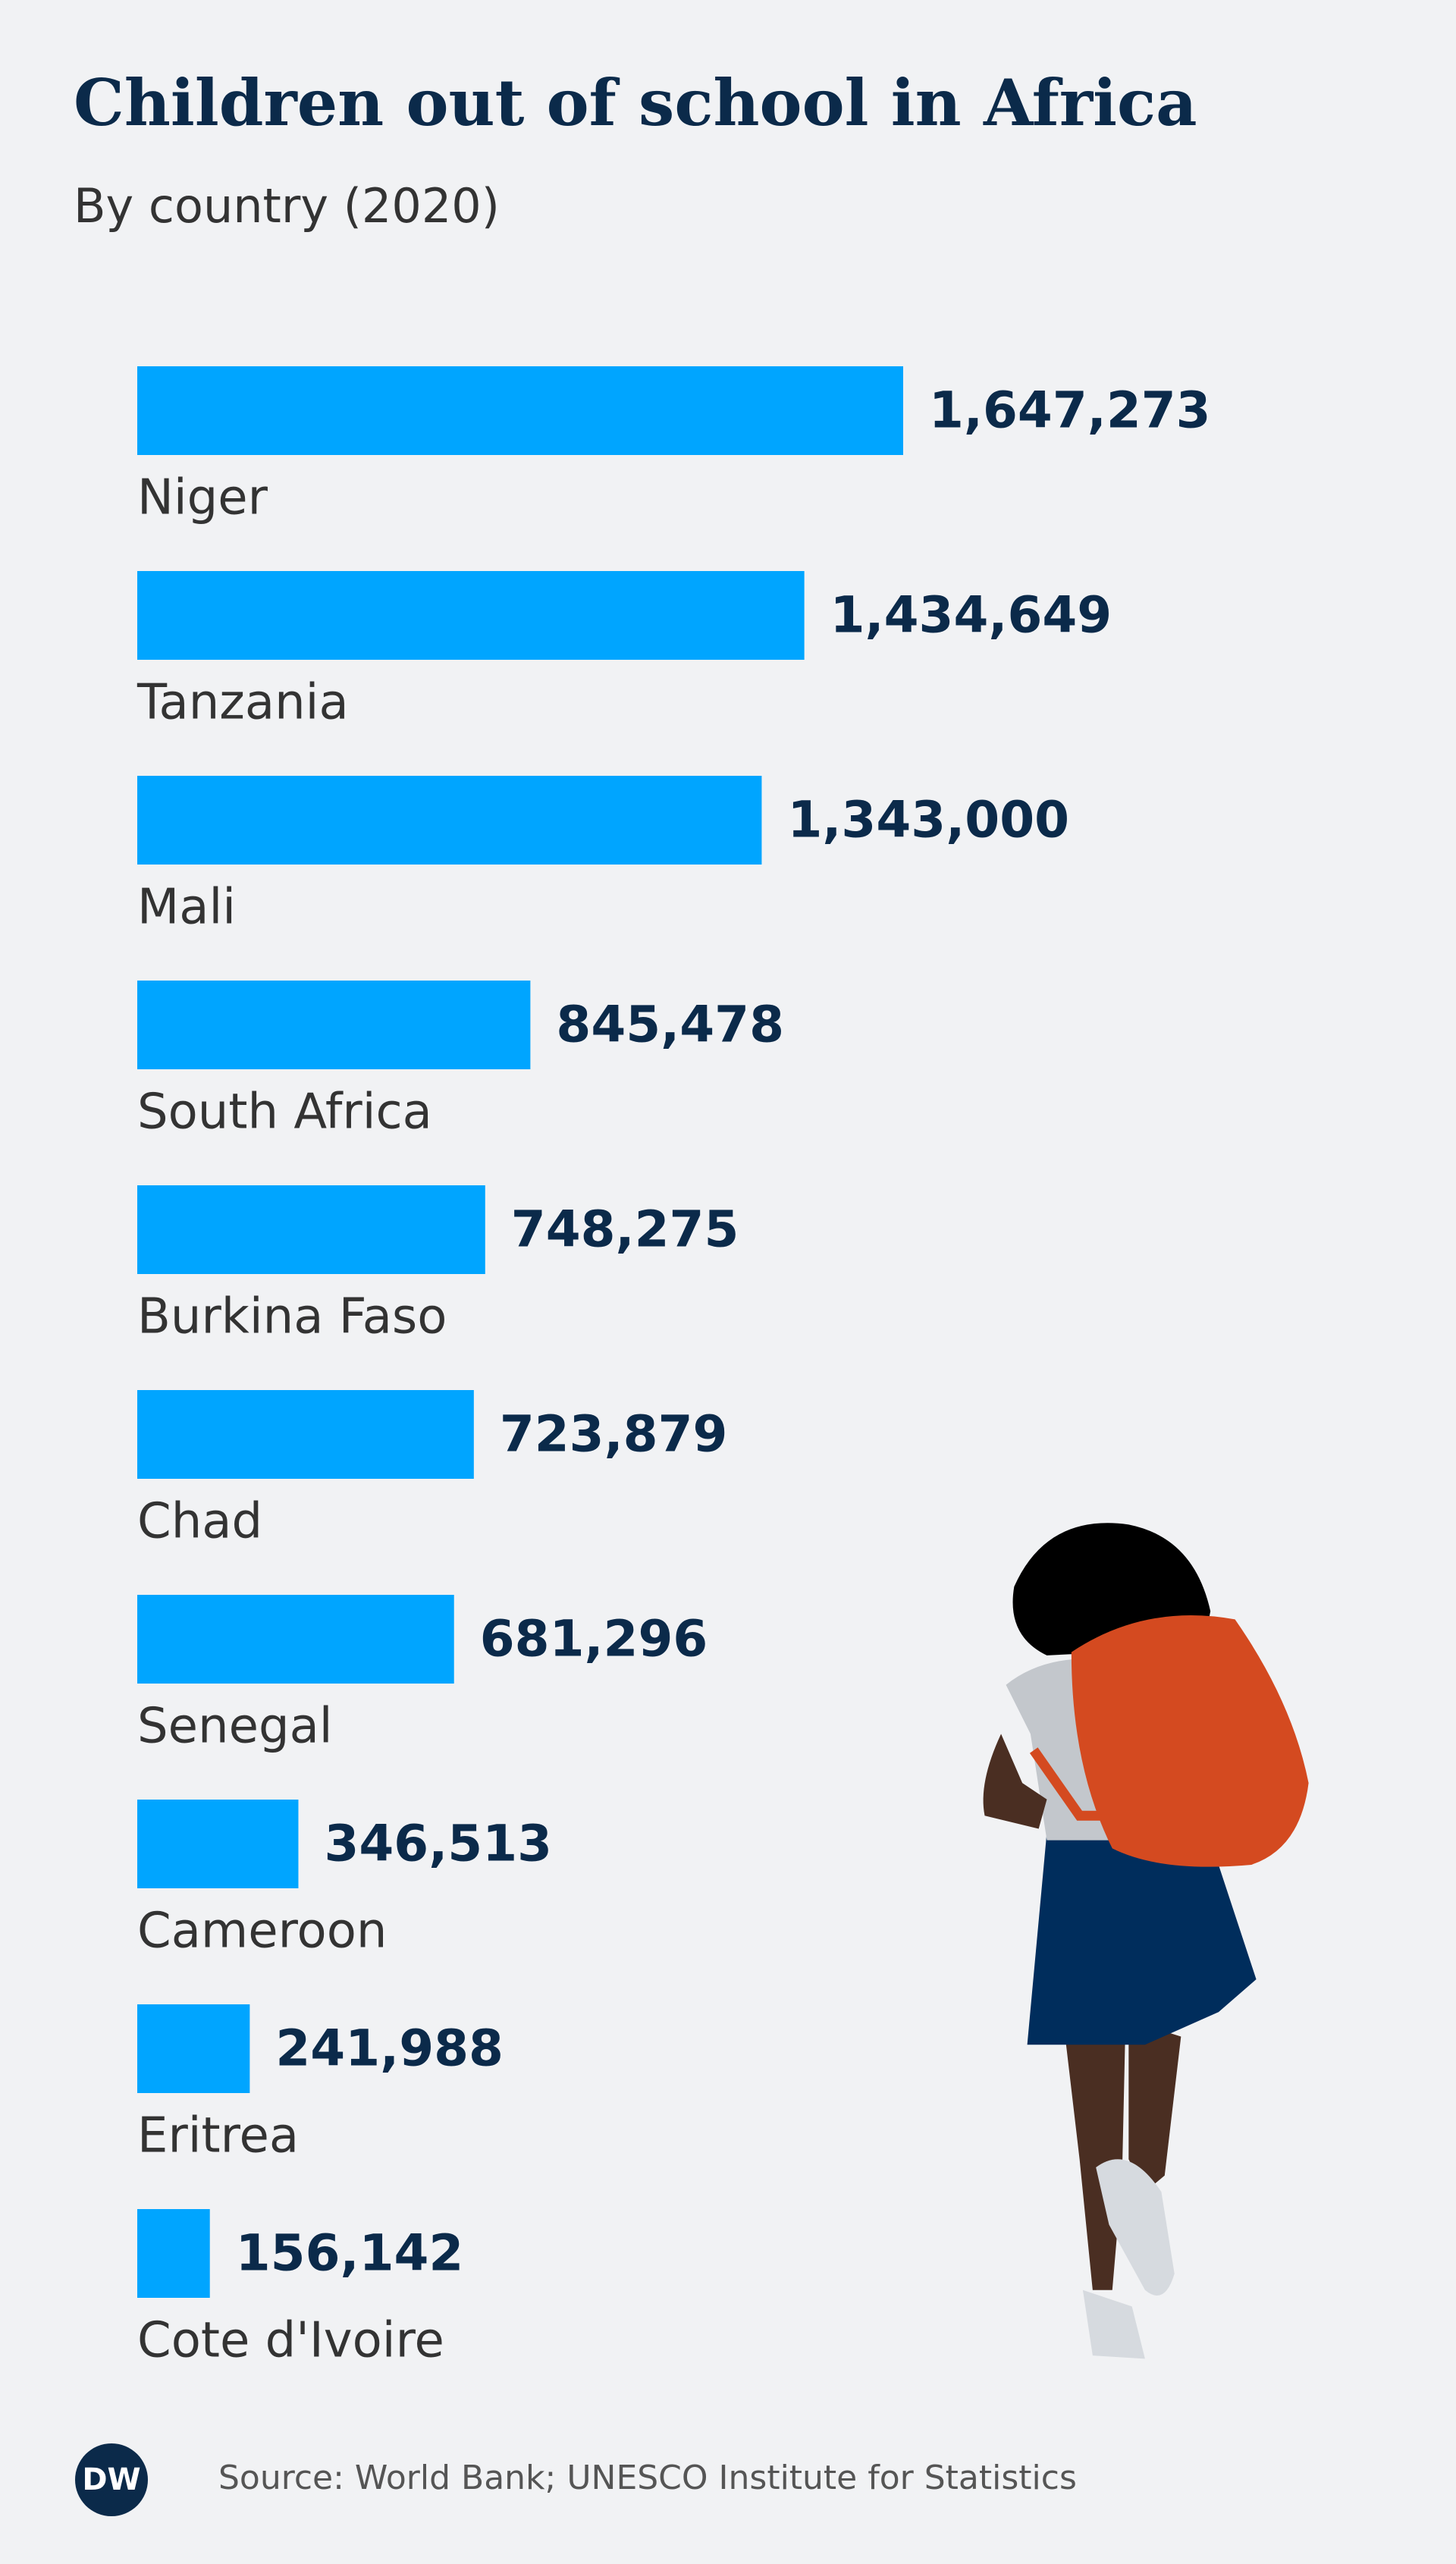 The image size is (1456, 2564). Describe the element at coordinates (389, 2049) in the screenshot. I see `value-label: 241,988` at that location.